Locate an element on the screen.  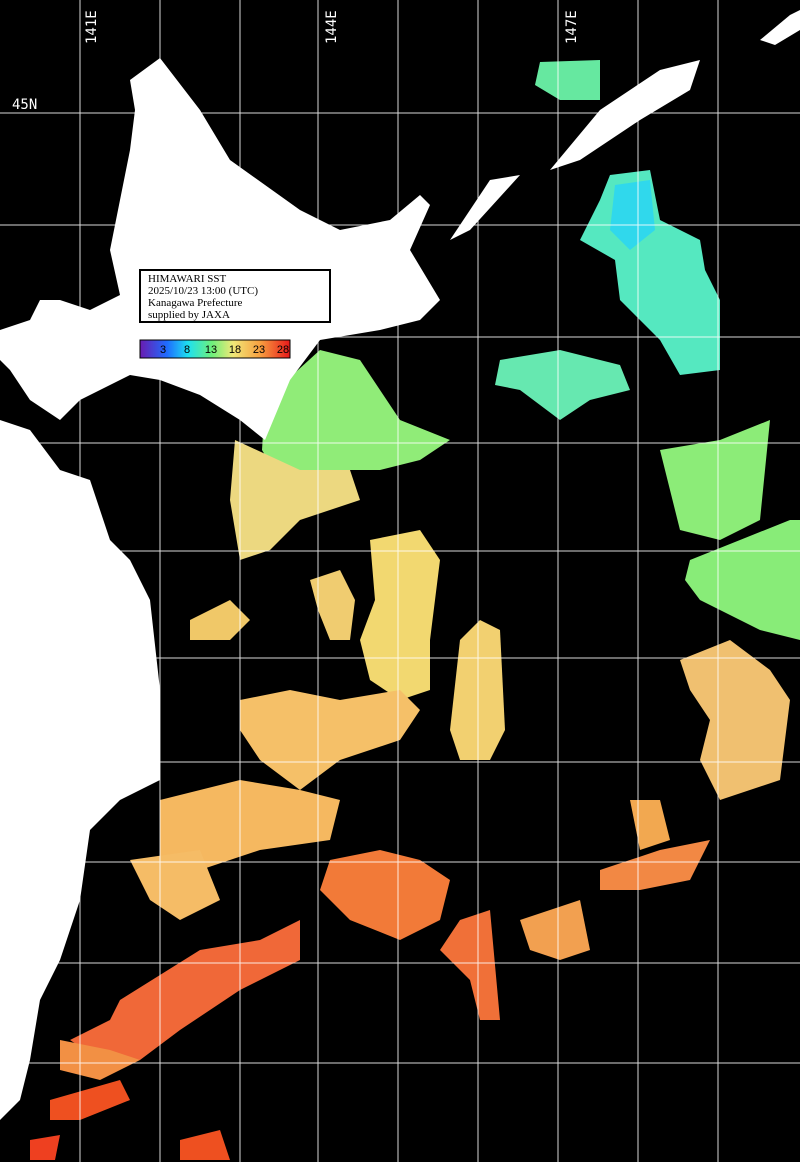
color-bar is located at coordinates (215, 349).